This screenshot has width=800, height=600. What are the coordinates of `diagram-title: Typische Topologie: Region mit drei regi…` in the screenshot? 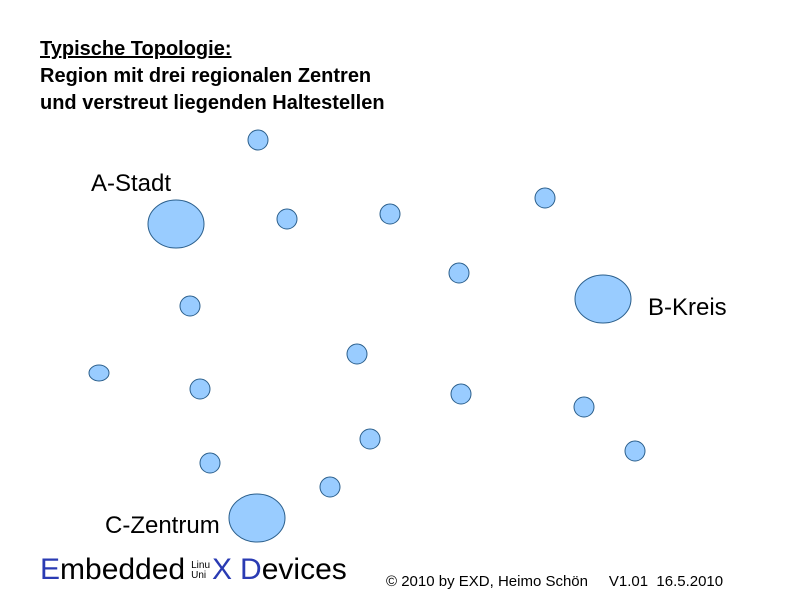 It's located at (212, 76).